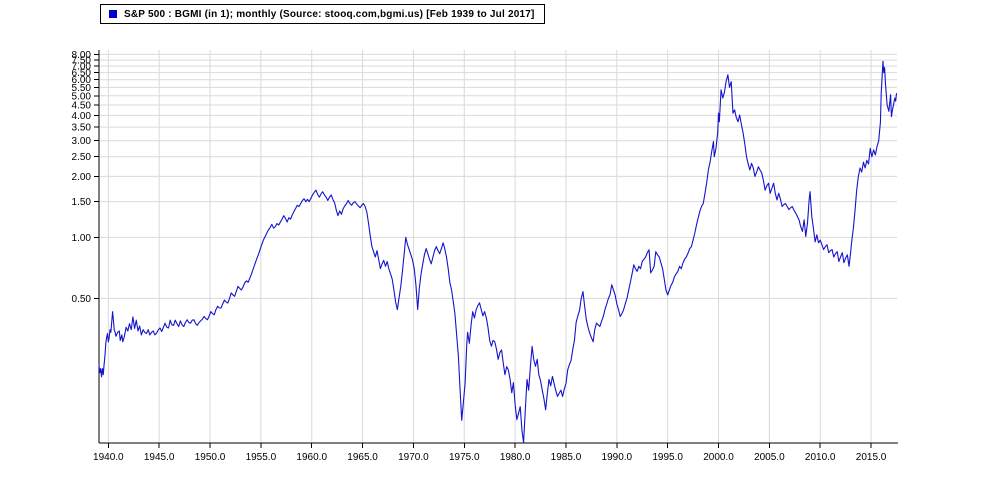 This screenshot has width=1000, height=500. What do you see at coordinates (159, 457) in the screenshot?
I see `x-tick-label: 1945.0` at bounding box center [159, 457].